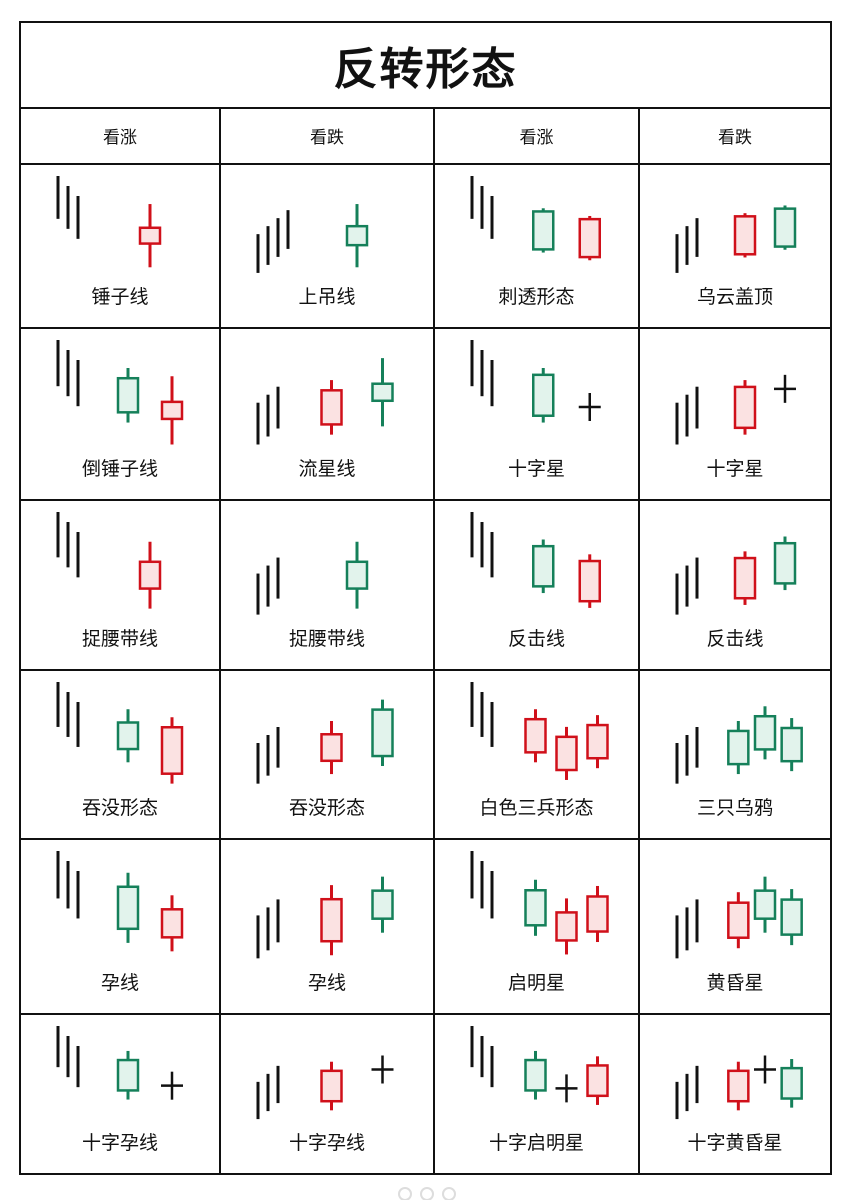 The width and height of the screenshot is (854, 1200). What do you see at coordinates (425, 69) in the screenshot?
I see `page-title: 反转形态` at bounding box center [425, 69].